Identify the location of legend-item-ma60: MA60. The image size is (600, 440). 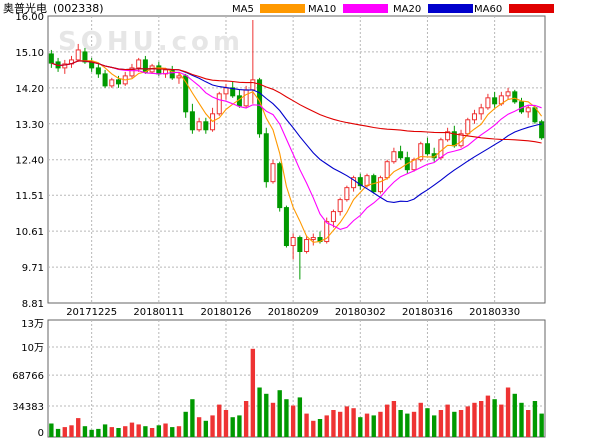
(514, 9).